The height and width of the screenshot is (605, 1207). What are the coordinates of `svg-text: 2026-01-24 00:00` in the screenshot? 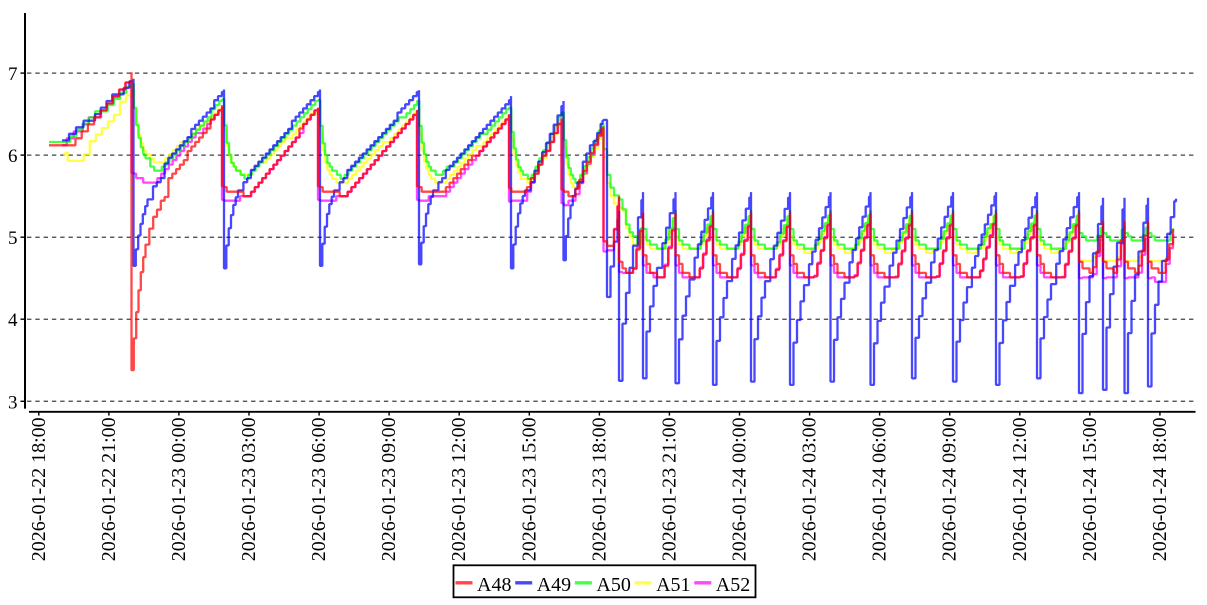 It's located at (740, 489).